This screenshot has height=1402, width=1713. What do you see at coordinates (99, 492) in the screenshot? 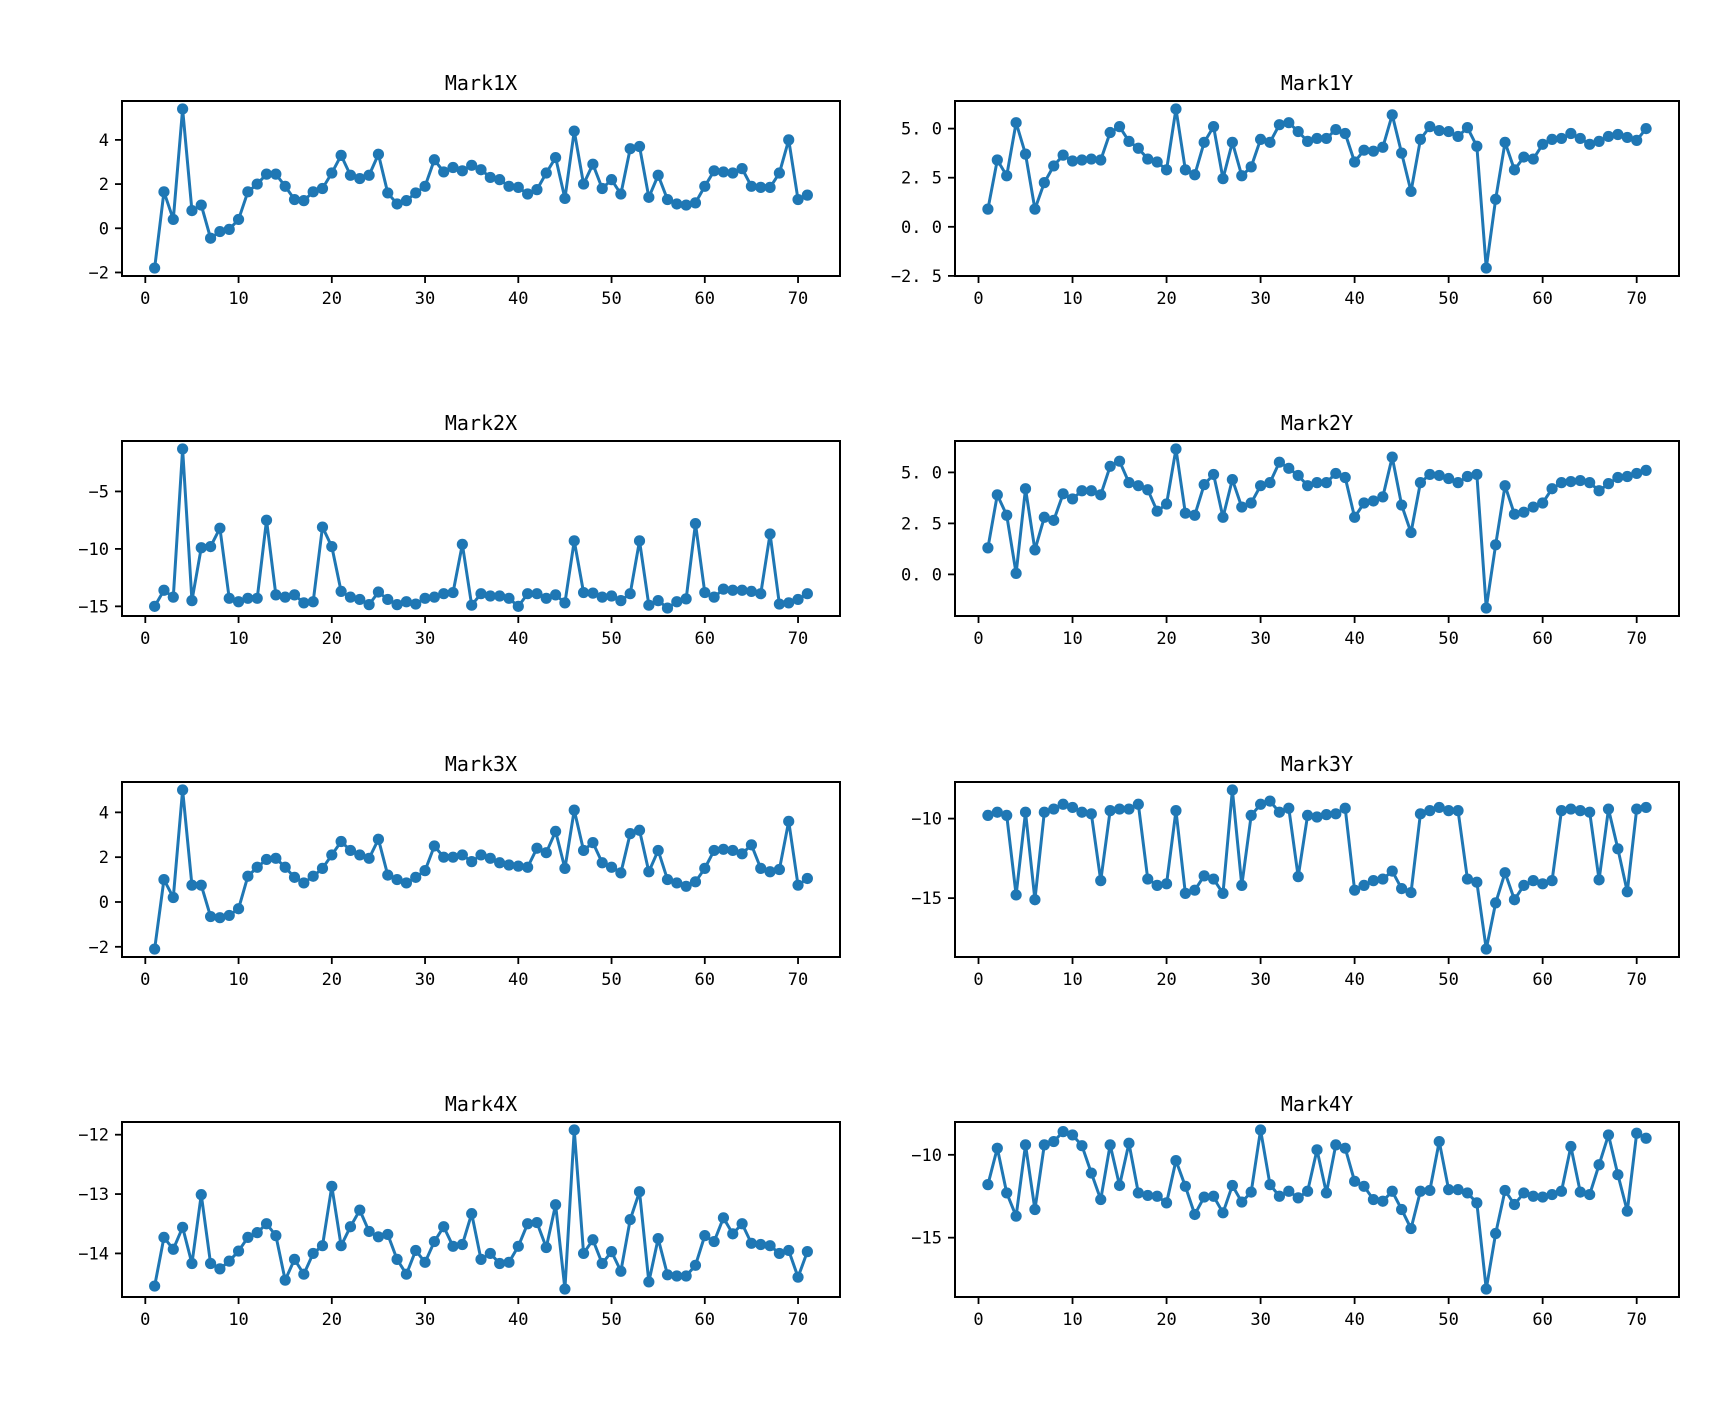
I see `svg-text: −5` at bounding box center [99, 492].